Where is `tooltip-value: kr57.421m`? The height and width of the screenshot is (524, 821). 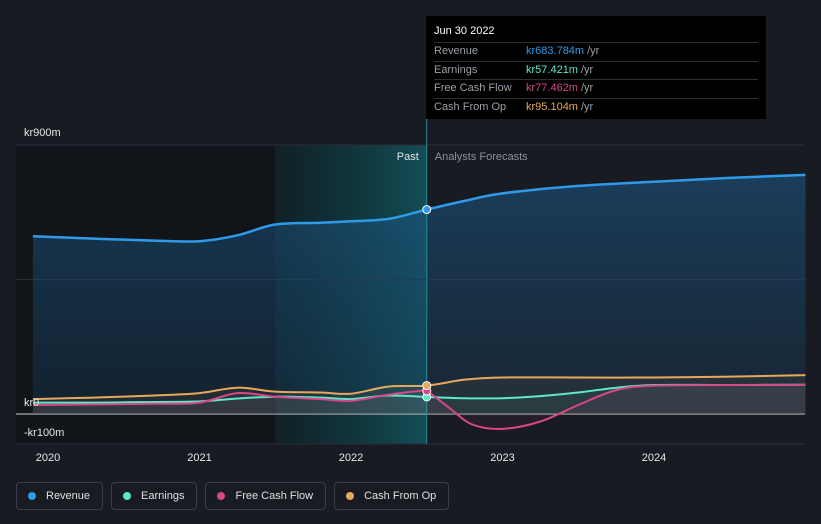 tooltip-value: kr57.421m is located at coordinates (552, 69).